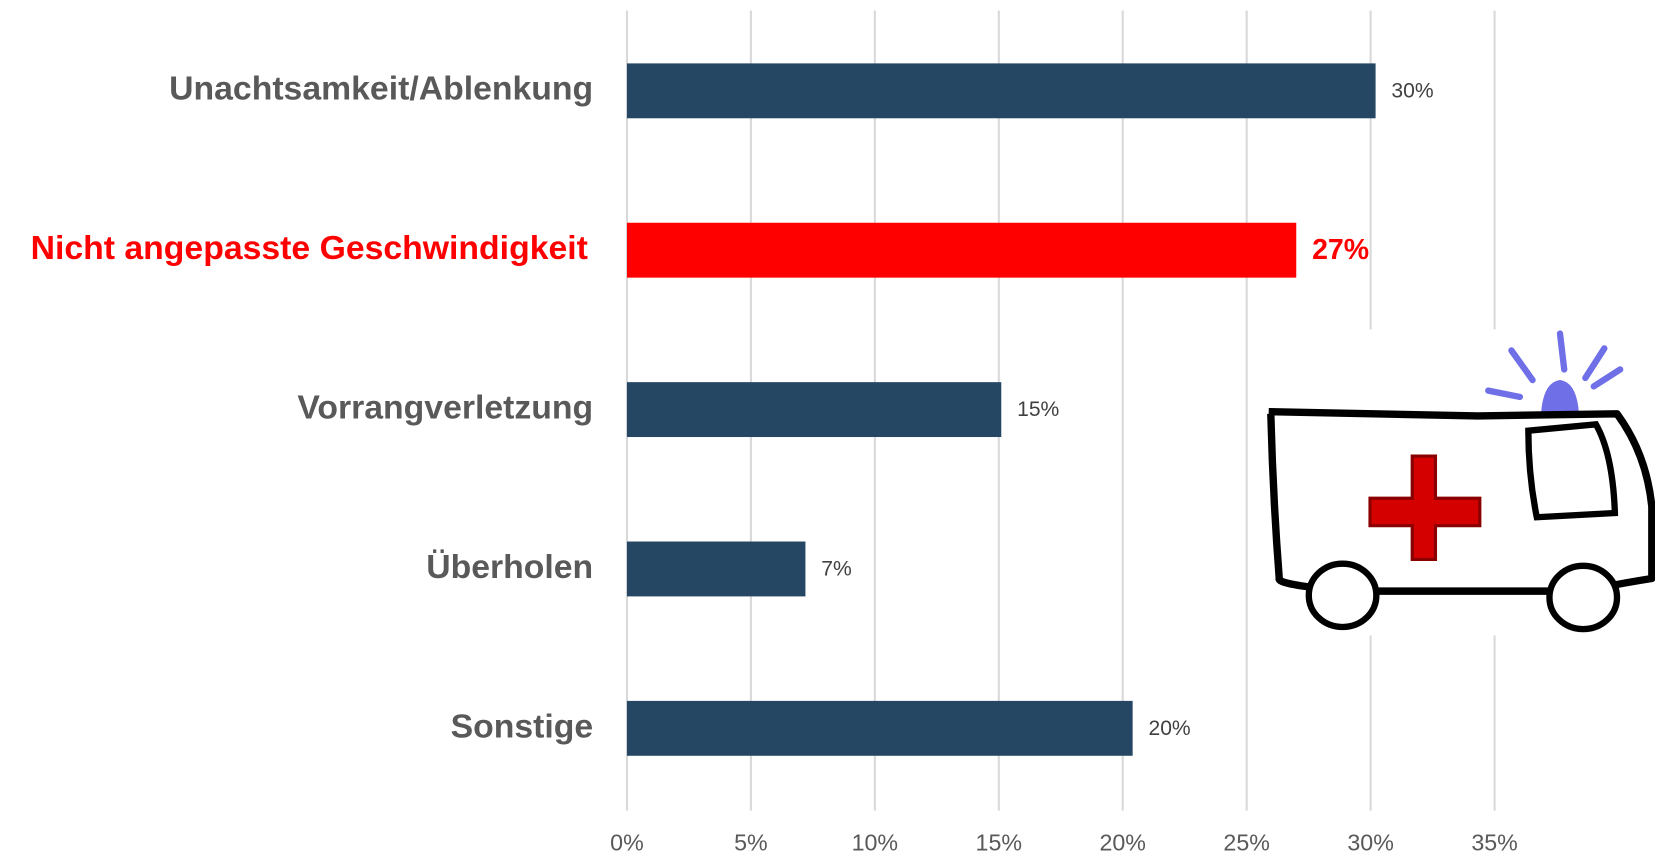  What do you see at coordinates (1038, 409) in the screenshot?
I see `value-label: 15%` at bounding box center [1038, 409].